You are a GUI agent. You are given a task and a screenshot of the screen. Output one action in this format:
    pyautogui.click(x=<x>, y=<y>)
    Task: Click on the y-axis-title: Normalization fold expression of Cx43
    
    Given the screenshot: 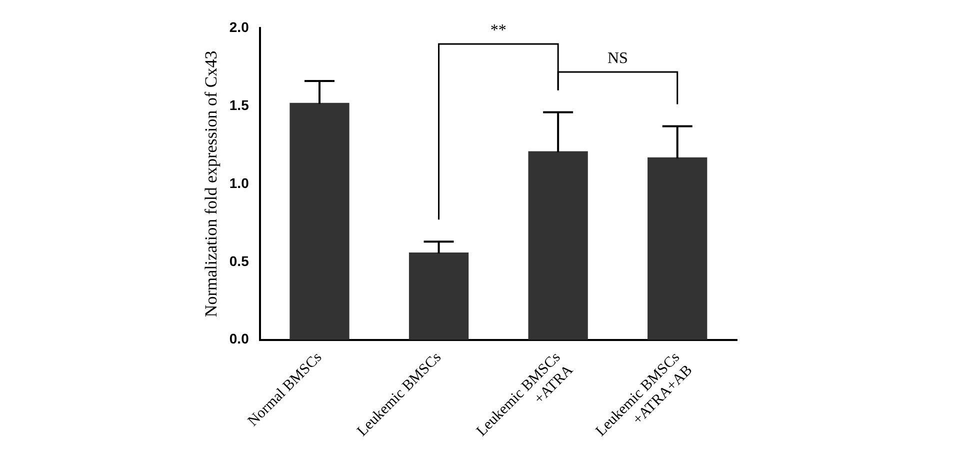 What is the action you would take?
    pyautogui.click(x=211, y=184)
    